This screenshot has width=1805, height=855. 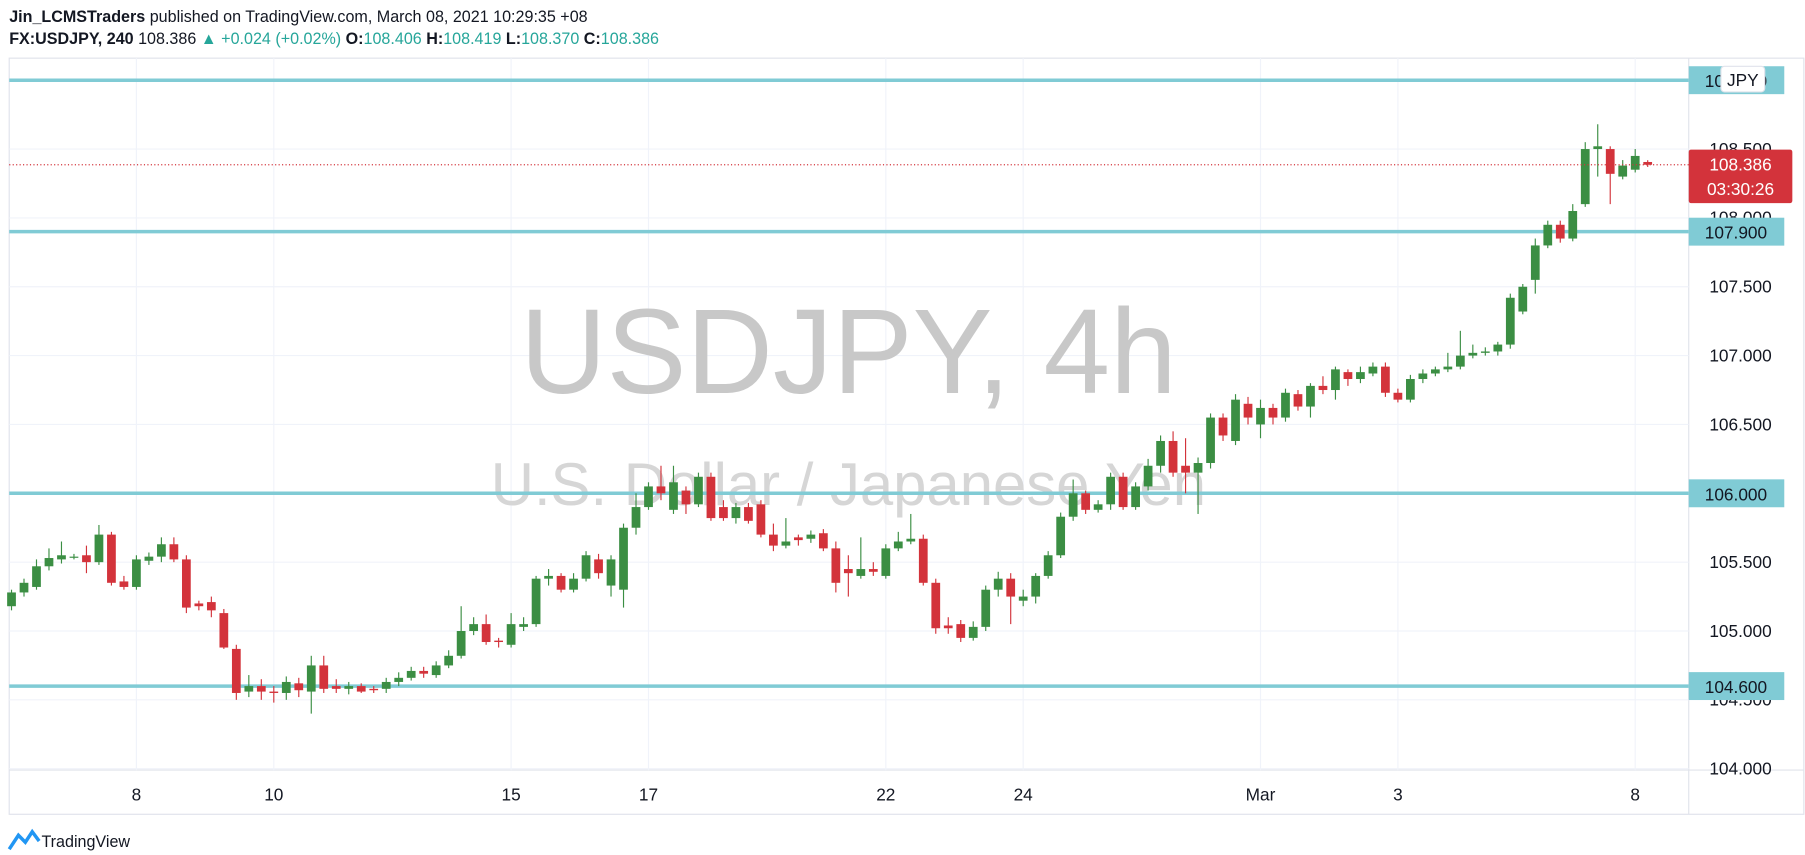 I want to click on y-tick-label: 106.500, so click(x=1740, y=424).